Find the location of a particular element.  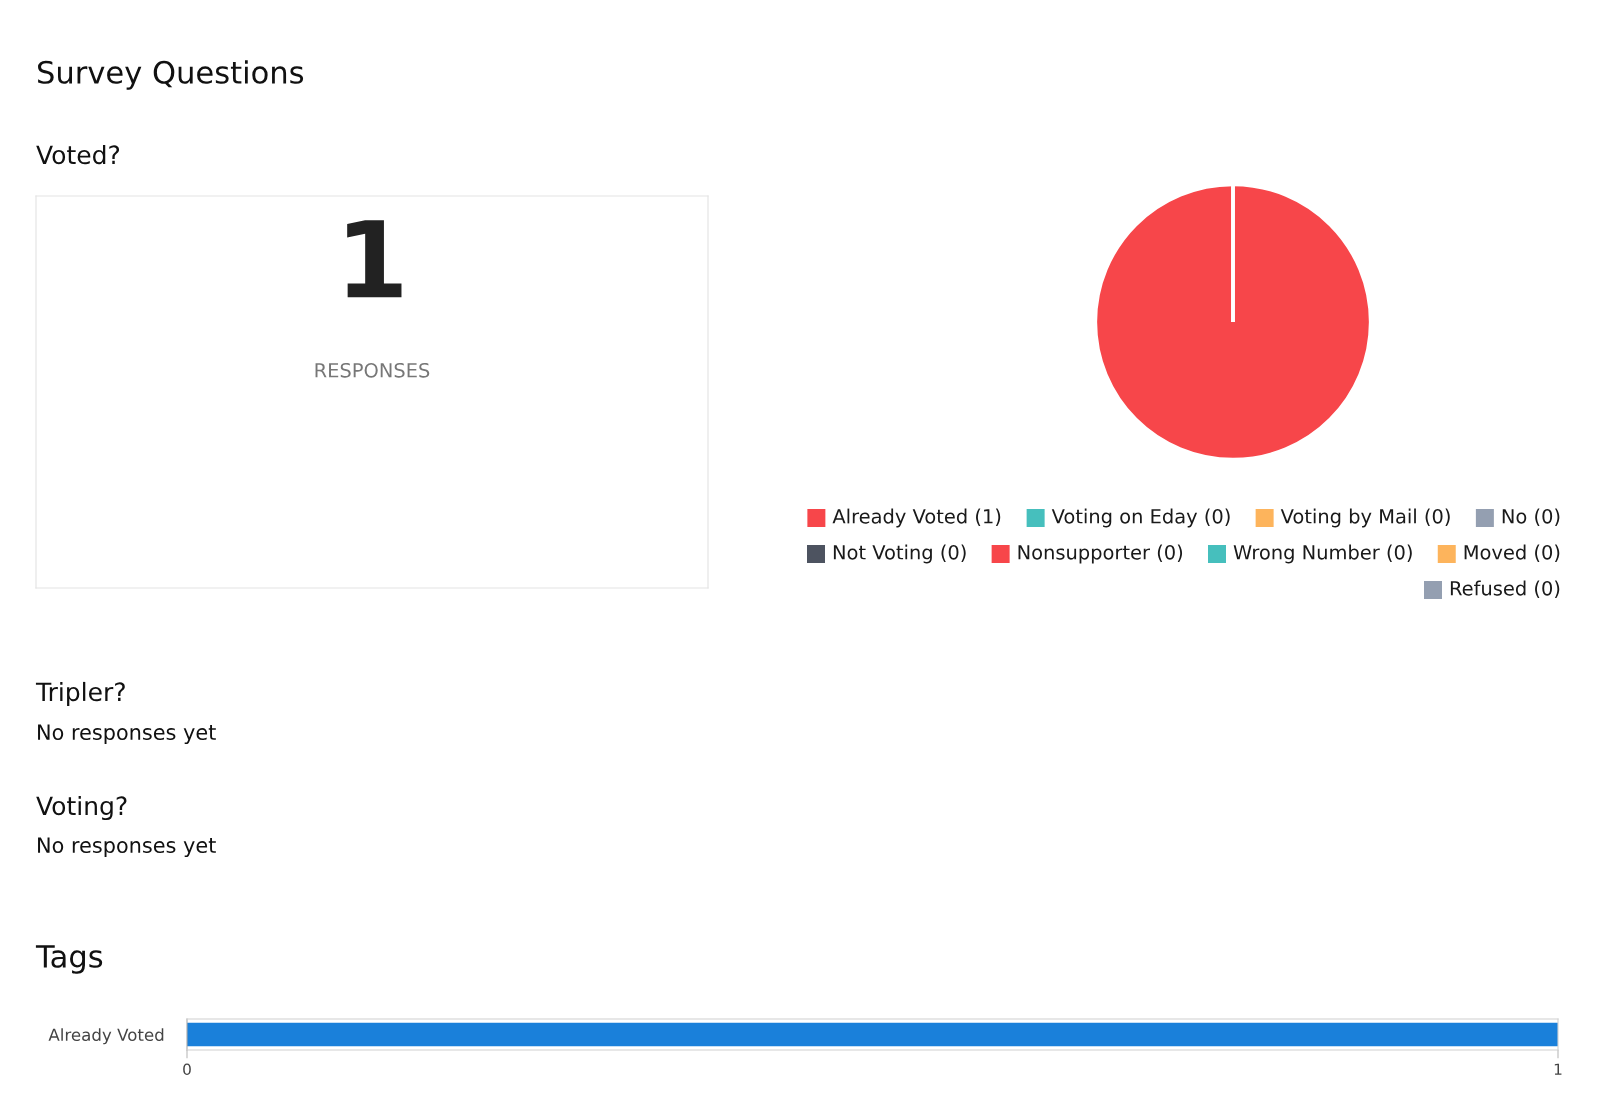

text: Voting? is located at coordinates (81, 808).